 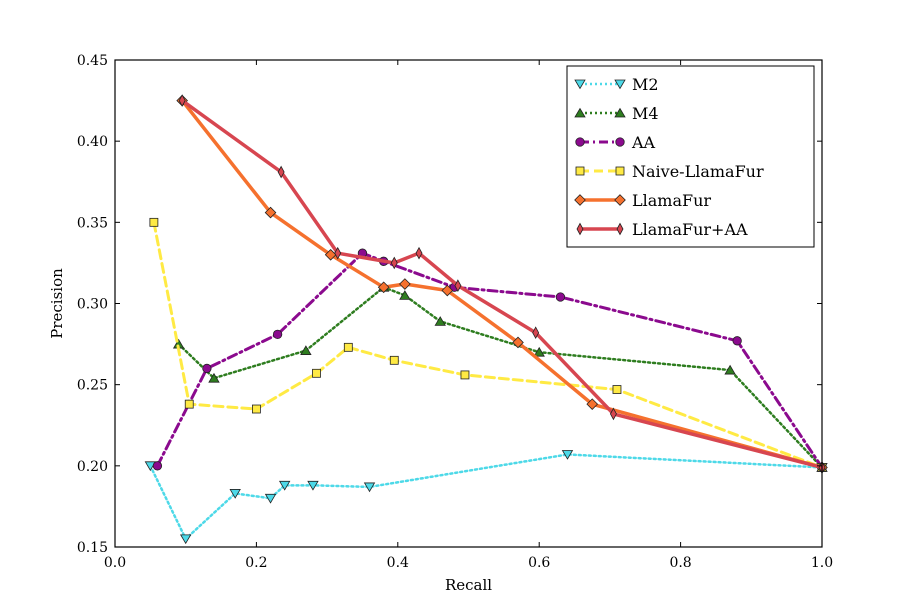 What do you see at coordinates (671, 200) in the screenshot?
I see `legend-label: LlamaFur` at bounding box center [671, 200].